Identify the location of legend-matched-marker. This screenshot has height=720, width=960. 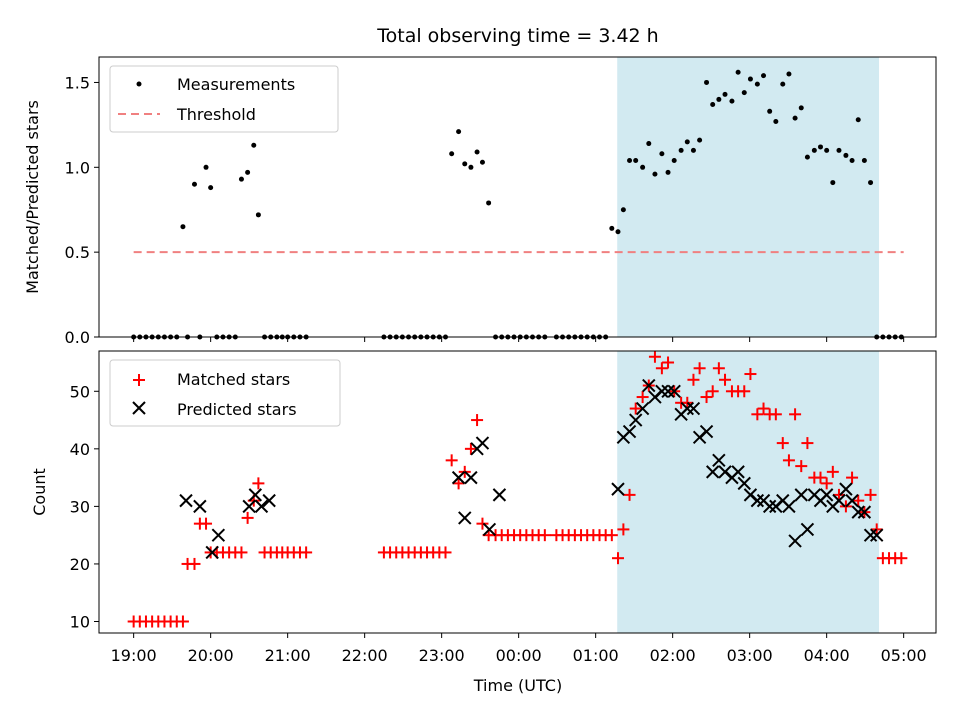
(139, 380).